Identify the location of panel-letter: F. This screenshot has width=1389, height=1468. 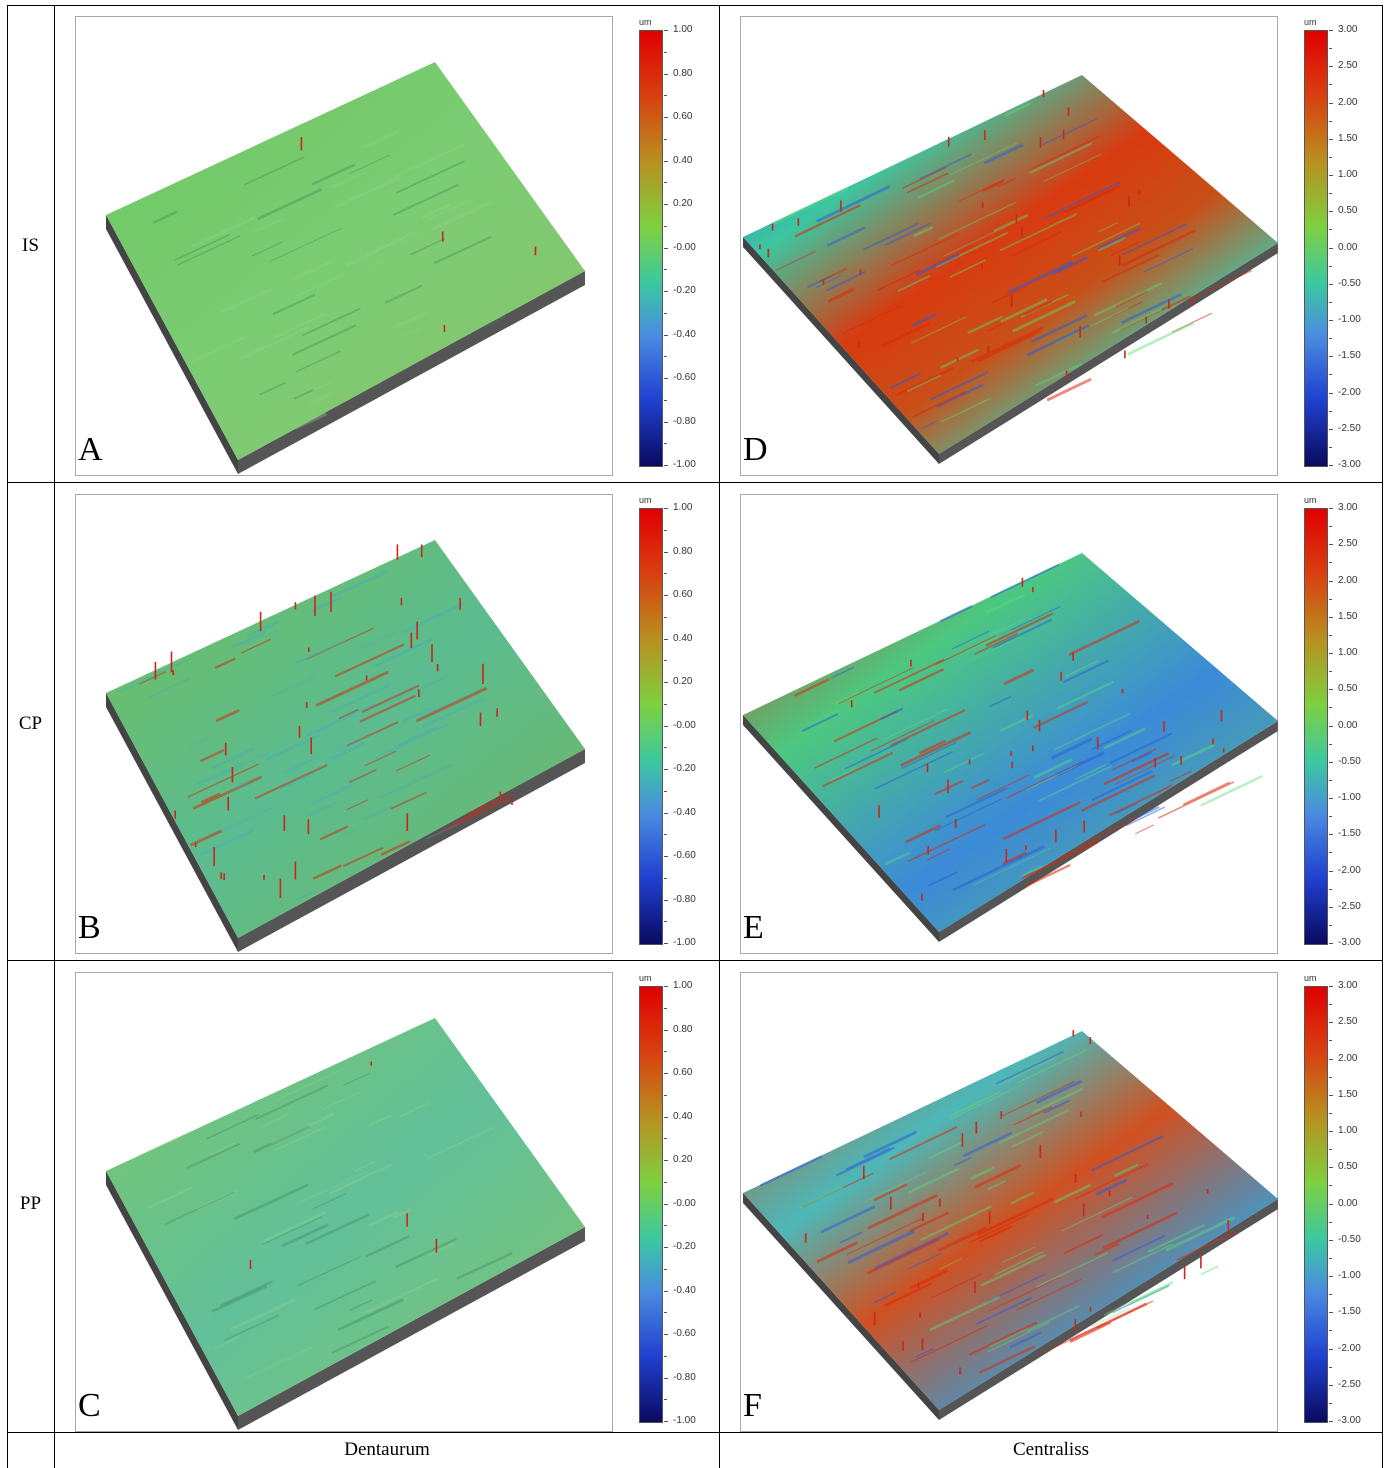
(752, 1405).